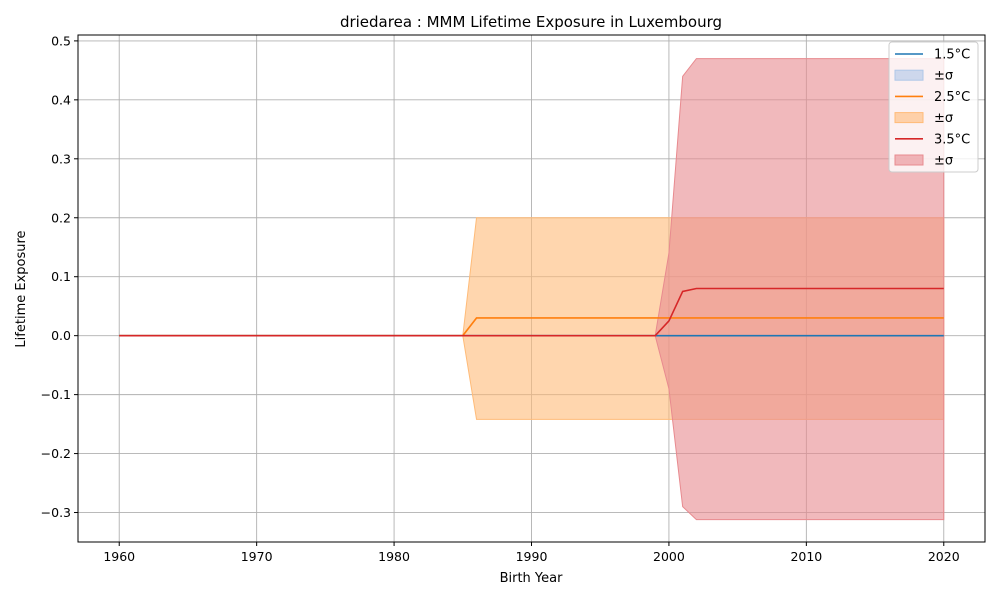 Image resolution: width=1000 pixels, height=600 pixels. What do you see at coordinates (394, 556) in the screenshot?
I see `x-tick-label: 1980` at bounding box center [394, 556].